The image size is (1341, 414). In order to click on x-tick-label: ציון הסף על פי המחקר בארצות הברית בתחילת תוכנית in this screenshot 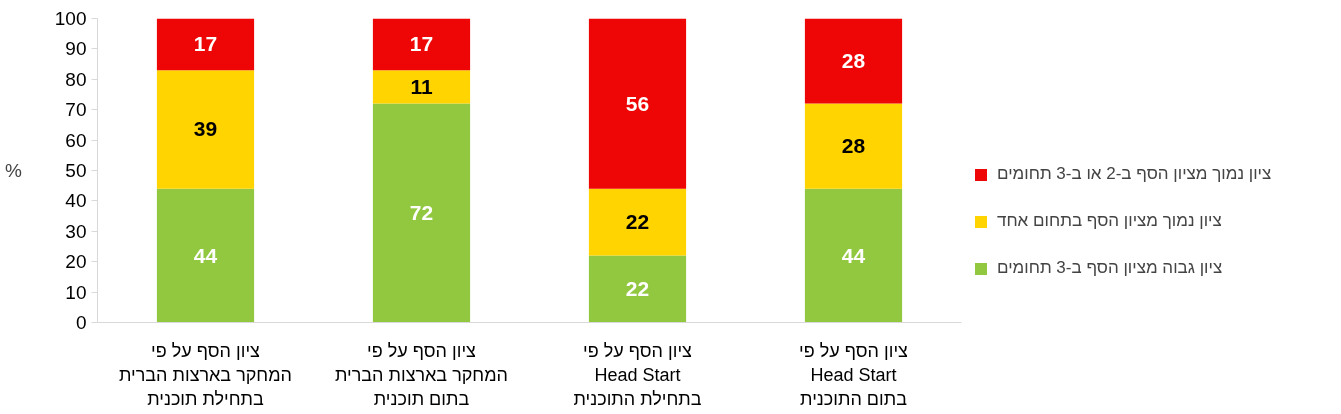, I will do `click(206, 374)`.